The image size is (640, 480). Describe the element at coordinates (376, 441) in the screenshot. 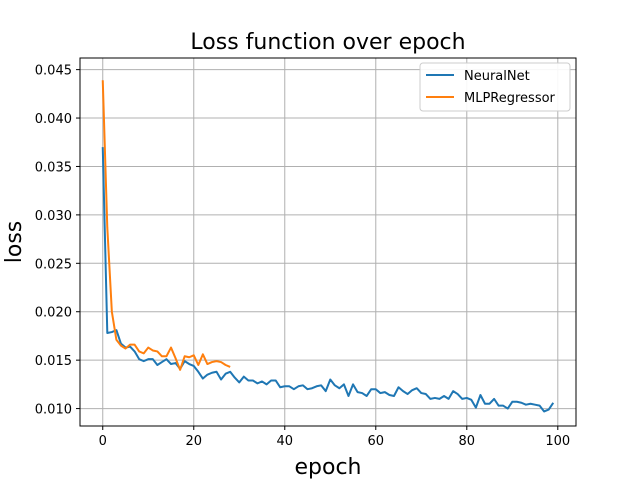

I see `x-tick-label: 60` at that location.